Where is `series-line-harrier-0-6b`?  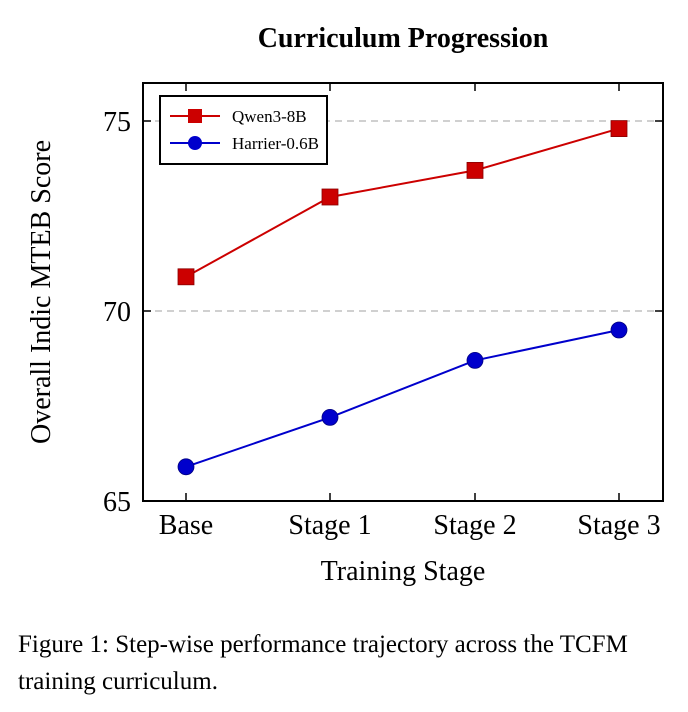
series-line-harrier-0-6b is located at coordinates (402, 398).